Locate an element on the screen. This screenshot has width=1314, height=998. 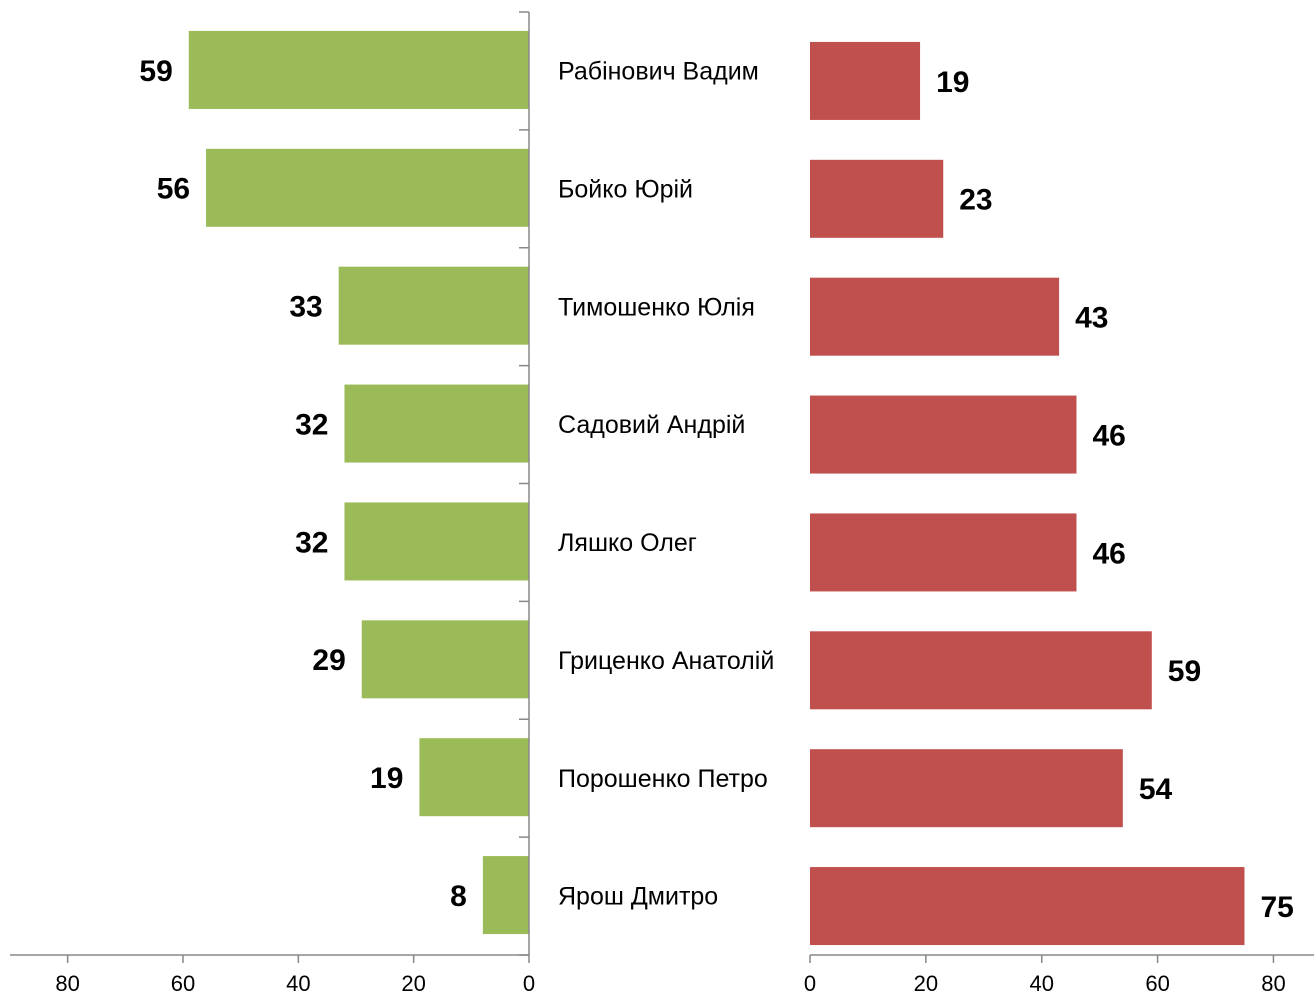
value-label: 29 is located at coordinates (328, 660).